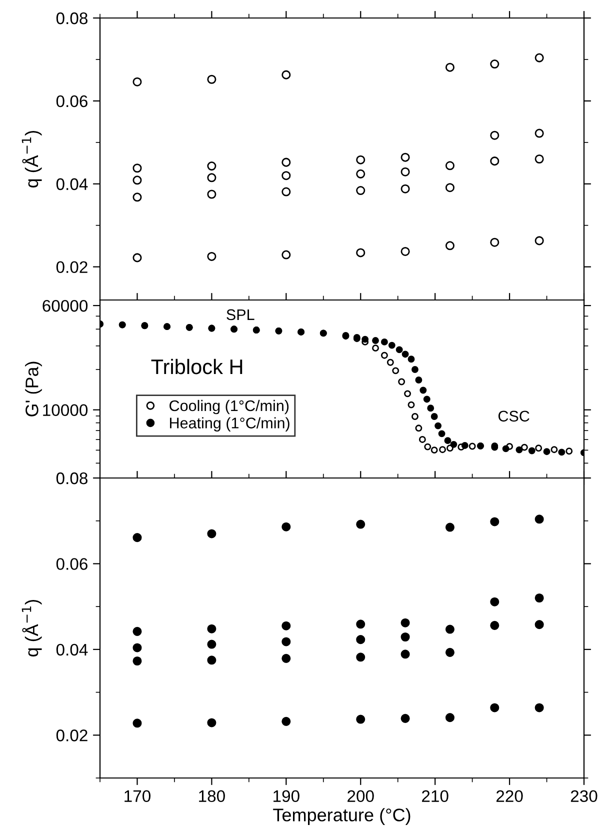 The width and height of the screenshot is (600, 834). I want to click on x-axis-title: Temperature (°C), so click(341, 816).